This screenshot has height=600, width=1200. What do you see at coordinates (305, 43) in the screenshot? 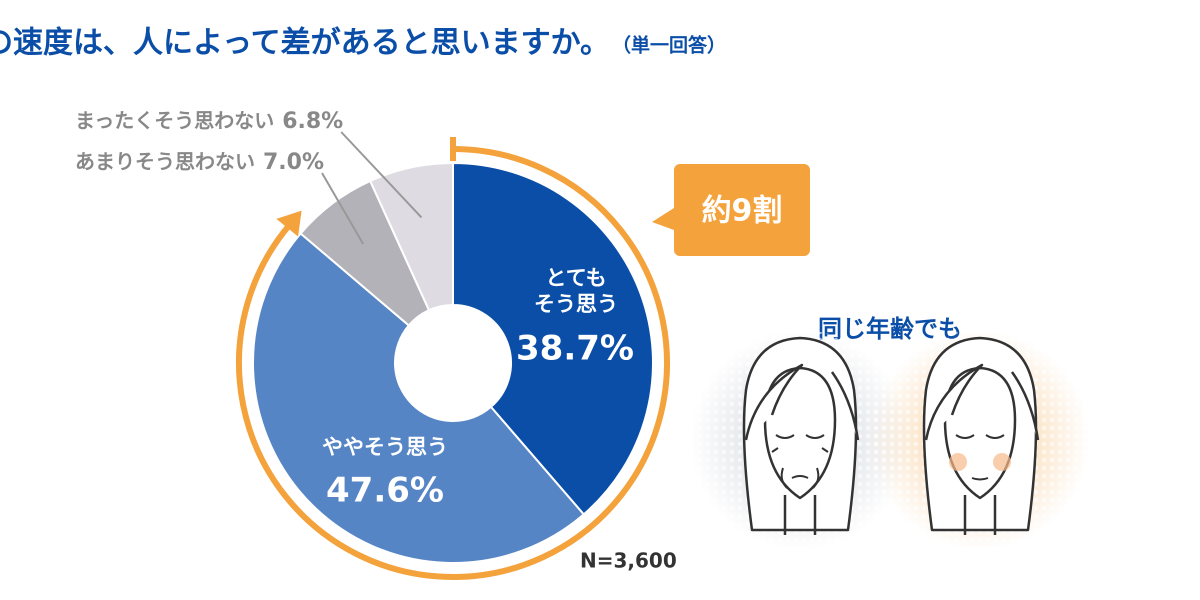
I see `chart-title: 老化の速度は、人によって差があると思いますか。` at bounding box center [305, 43].